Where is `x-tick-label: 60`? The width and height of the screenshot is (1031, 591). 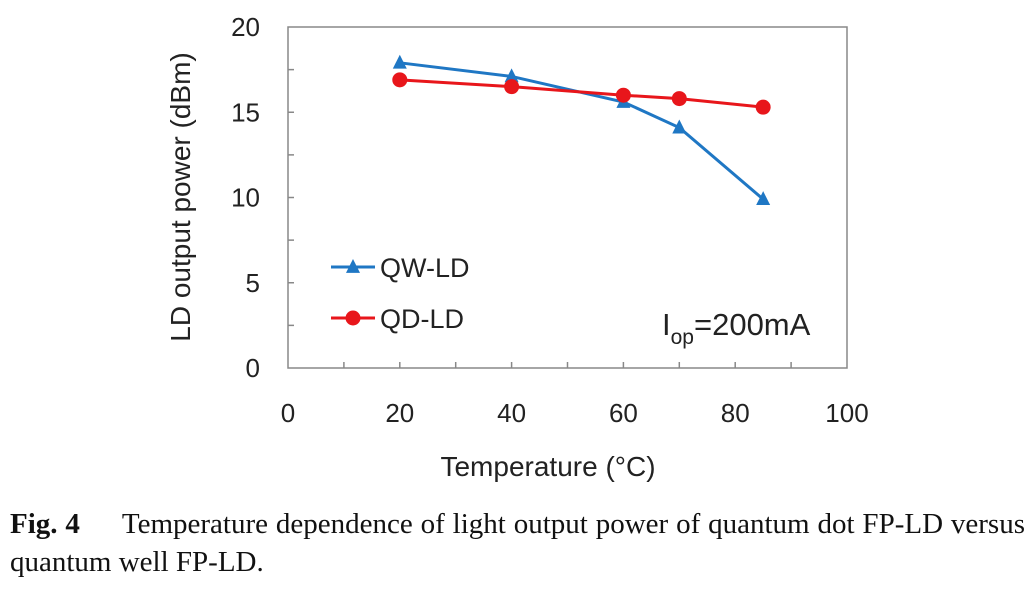
x-tick-label: 60 is located at coordinates (623, 413).